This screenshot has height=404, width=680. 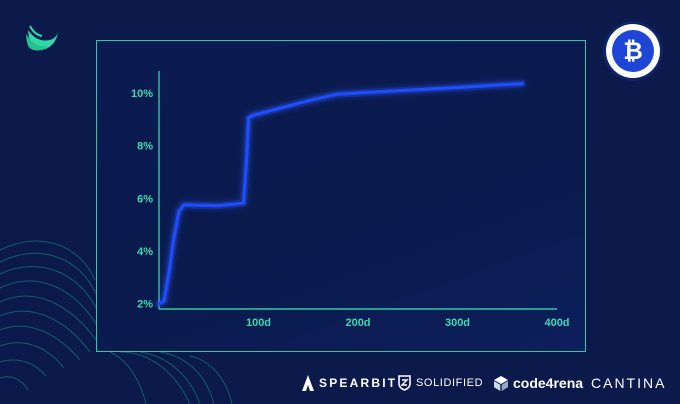 What do you see at coordinates (145, 147) in the screenshot?
I see `y-tick-label: 8%` at bounding box center [145, 147].